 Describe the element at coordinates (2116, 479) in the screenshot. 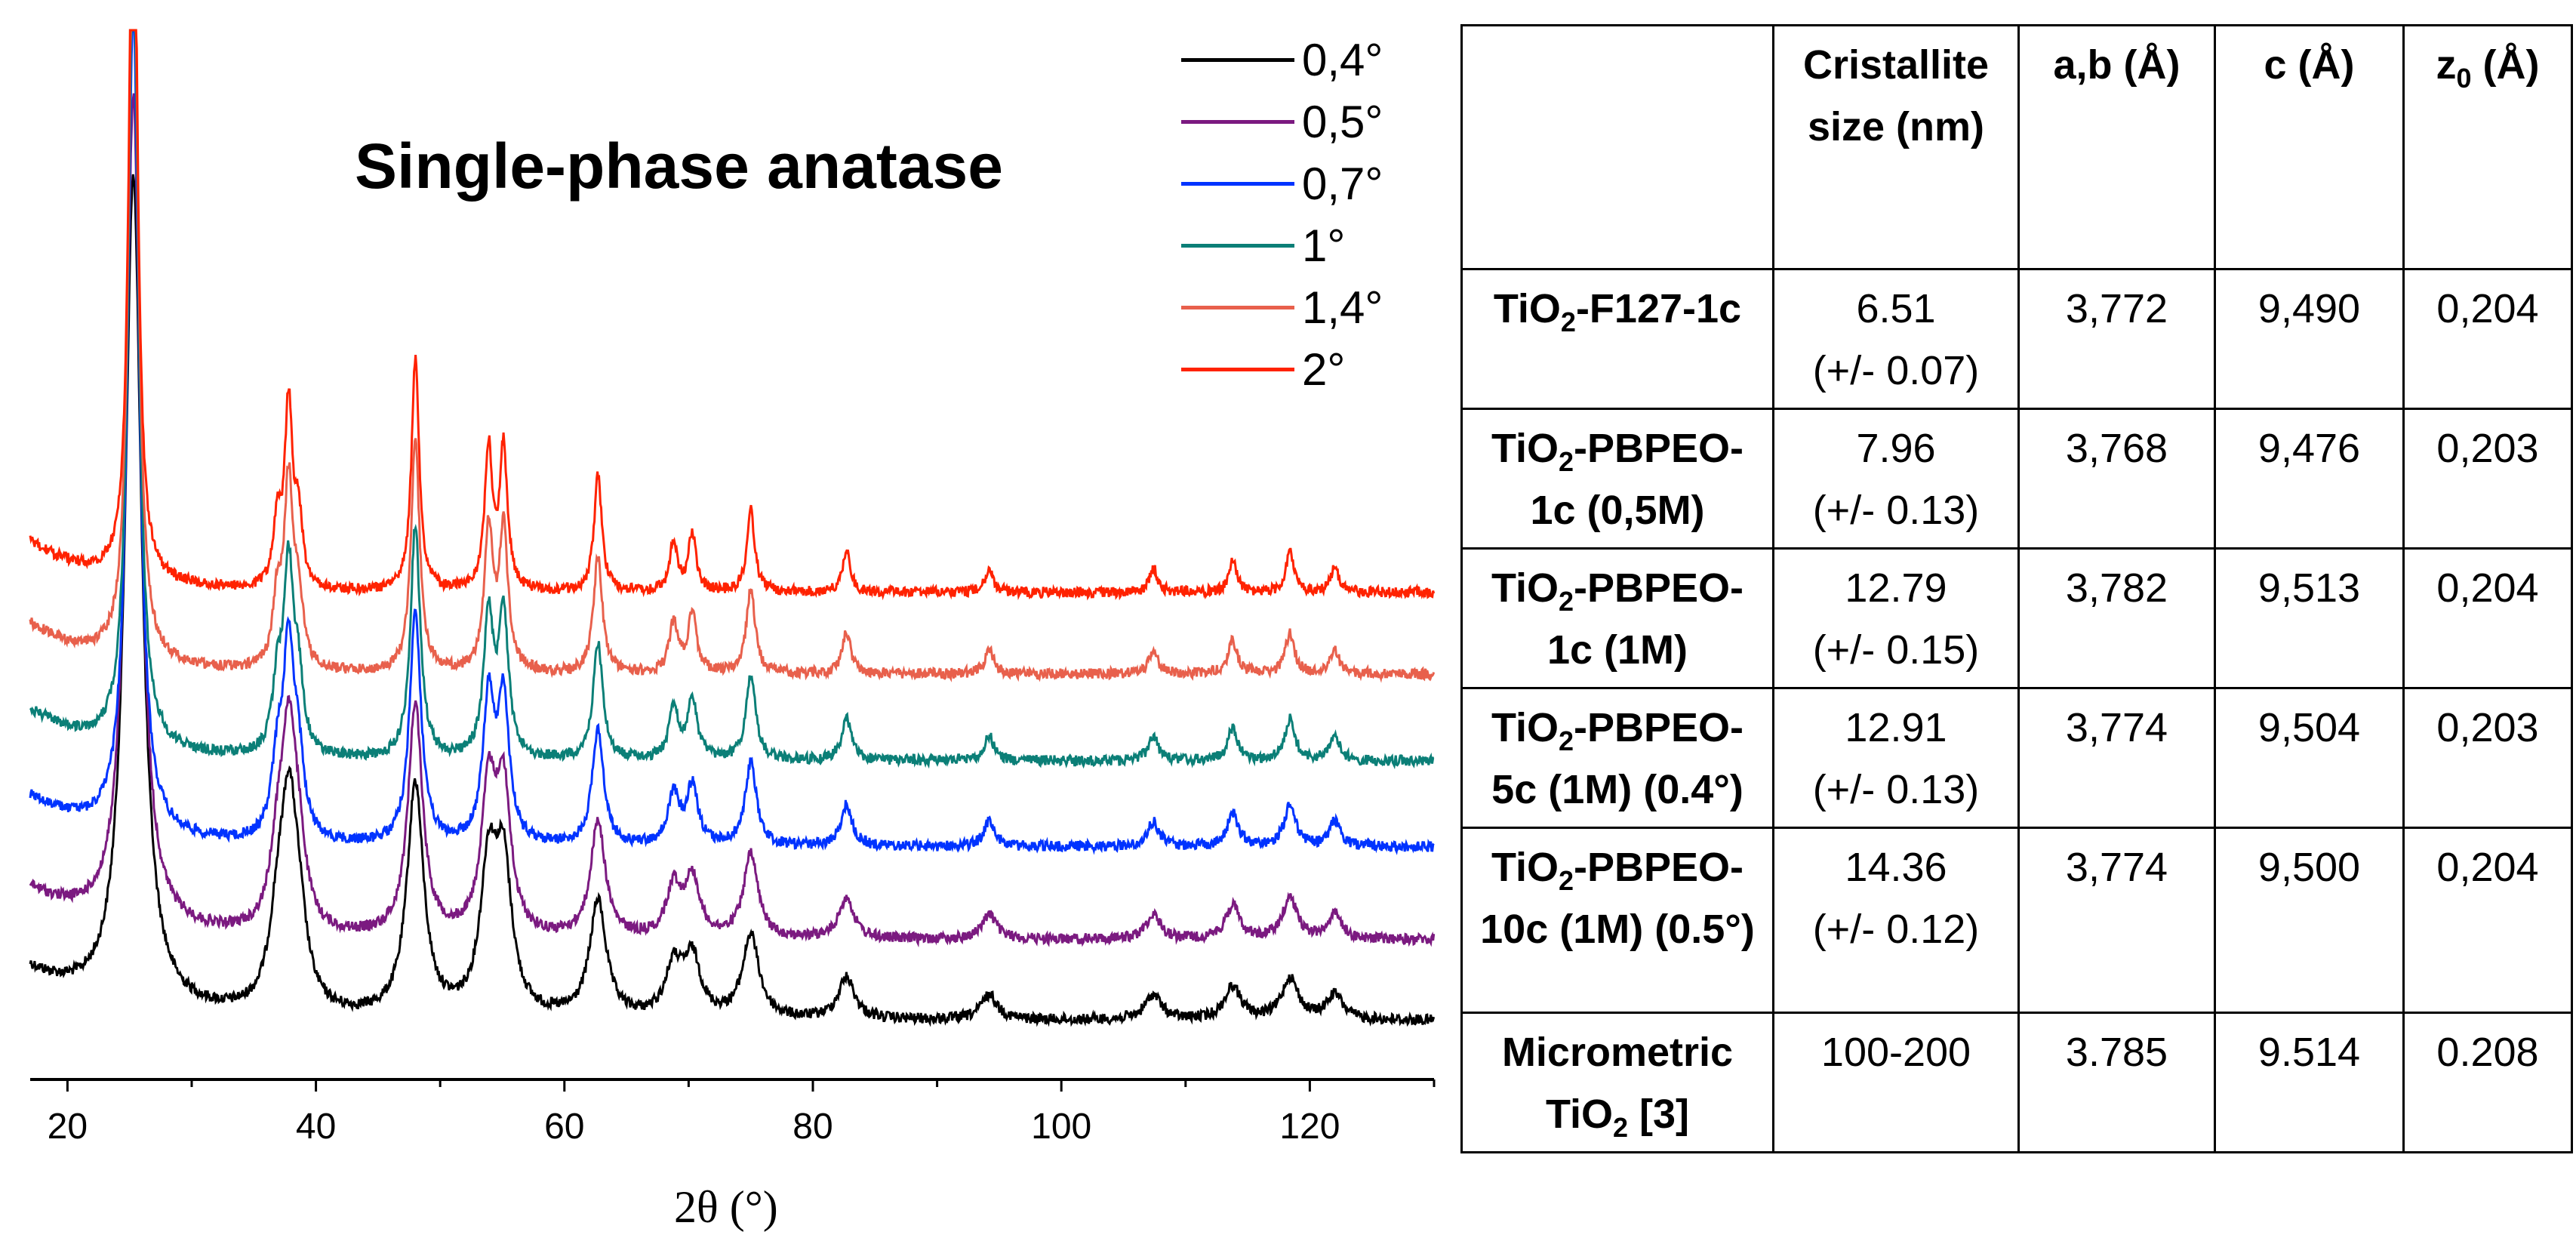

I see `ab-cell: 3,768` at that location.